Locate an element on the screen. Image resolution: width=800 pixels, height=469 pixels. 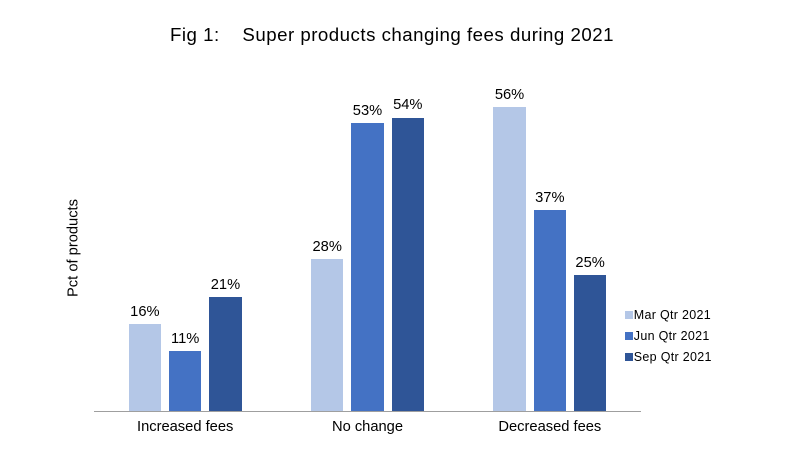
bar-sep-qtr-2021-no-change is located at coordinates (407, 264).